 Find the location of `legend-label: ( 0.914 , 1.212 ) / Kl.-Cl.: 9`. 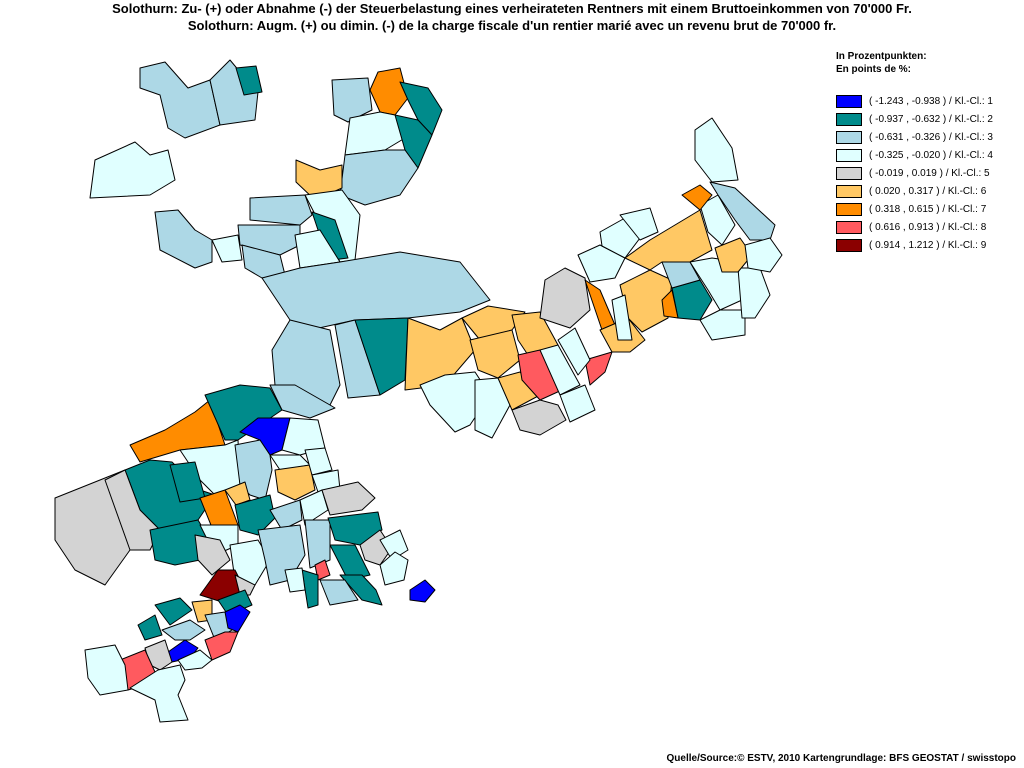

legend-label: ( 0.914 , 1.212 ) / Kl.-Cl.: 9 is located at coordinates (928, 245).